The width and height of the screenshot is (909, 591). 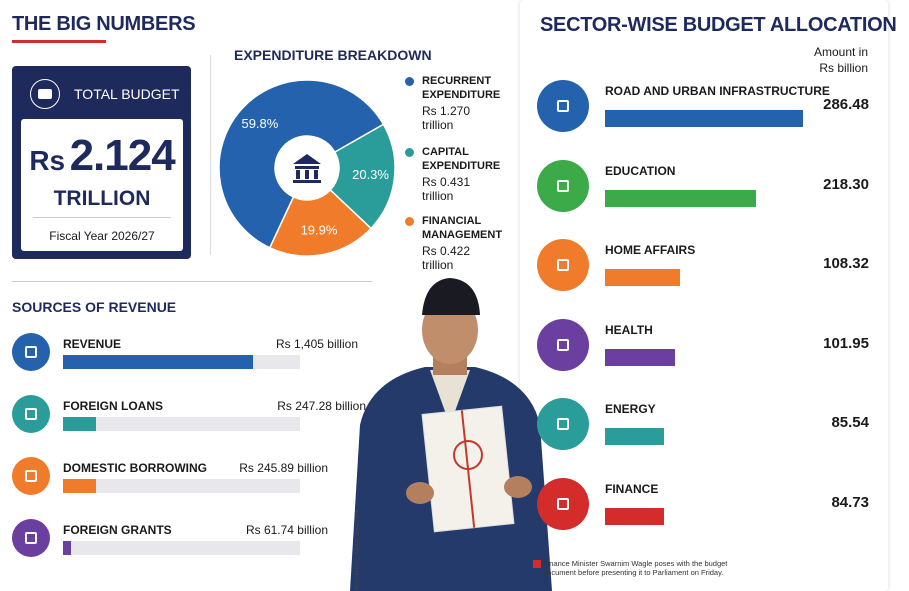 I want to click on amount: 2.124, so click(x=122, y=155).